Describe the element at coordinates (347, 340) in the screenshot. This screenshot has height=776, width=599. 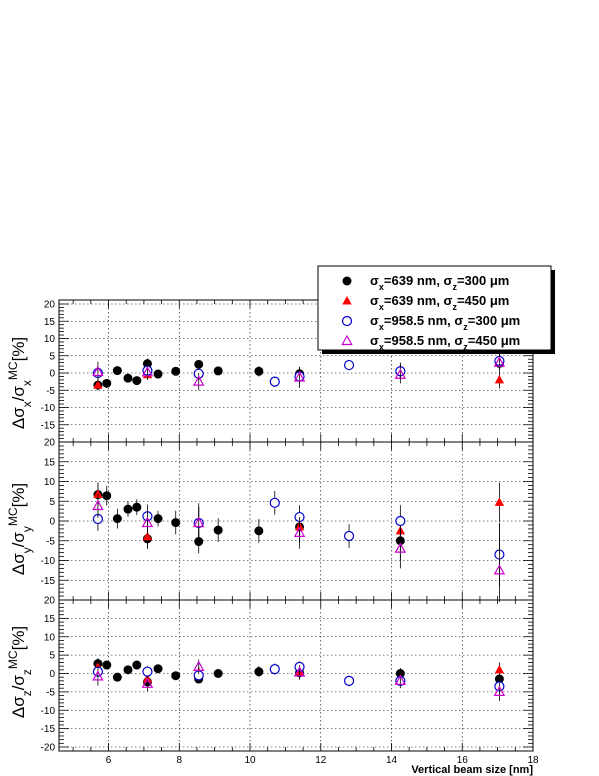
I see `legend-marker-d` at that location.